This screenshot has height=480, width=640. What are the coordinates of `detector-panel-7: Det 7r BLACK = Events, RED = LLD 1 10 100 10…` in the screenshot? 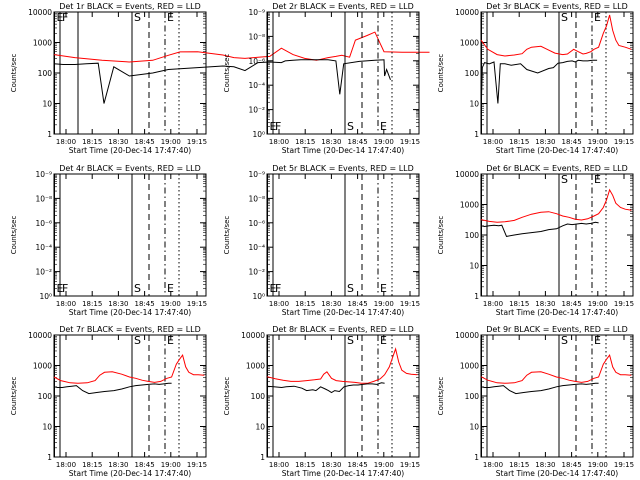 It's located at (108, 401).